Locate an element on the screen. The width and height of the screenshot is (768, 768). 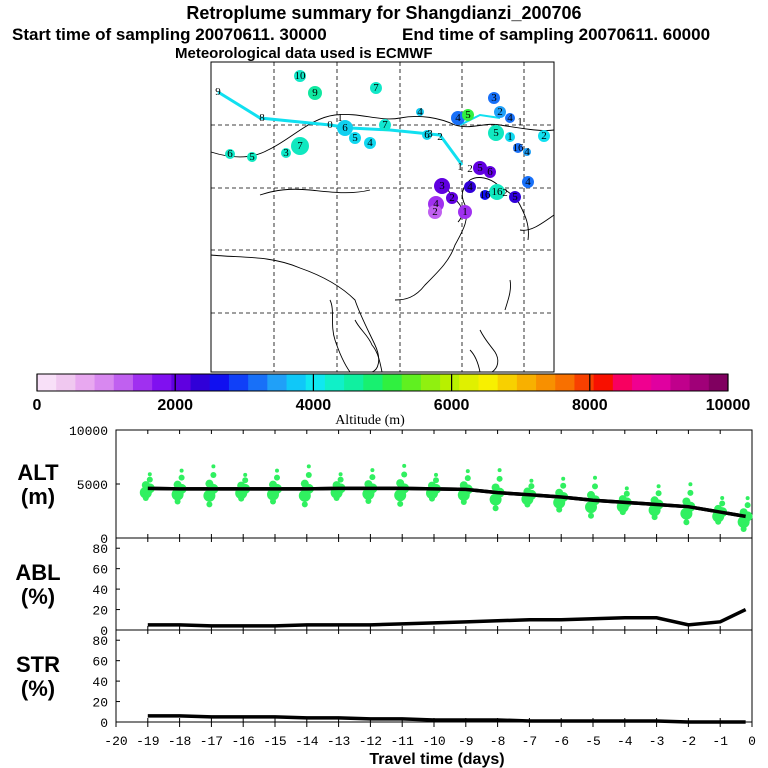
y-tick-label: 20 is located at coordinates (100, 611).